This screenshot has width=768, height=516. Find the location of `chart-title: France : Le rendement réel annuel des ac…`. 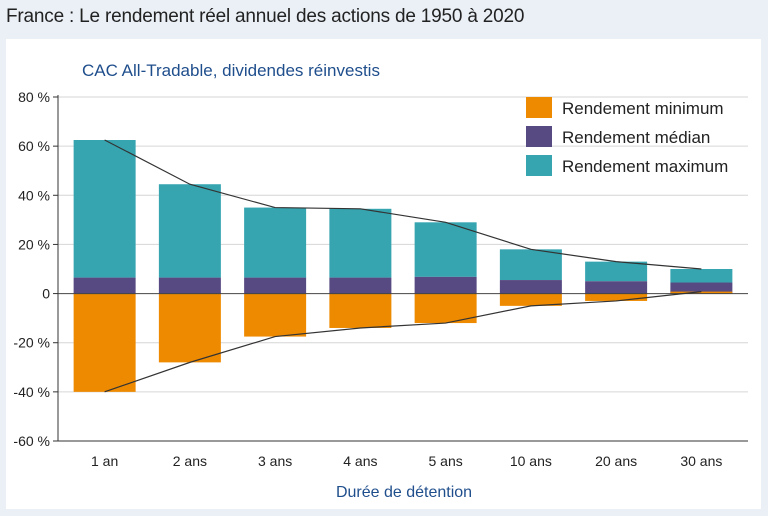

chart-title: France : Le rendement réel annuel des ac… is located at coordinates (265, 16).